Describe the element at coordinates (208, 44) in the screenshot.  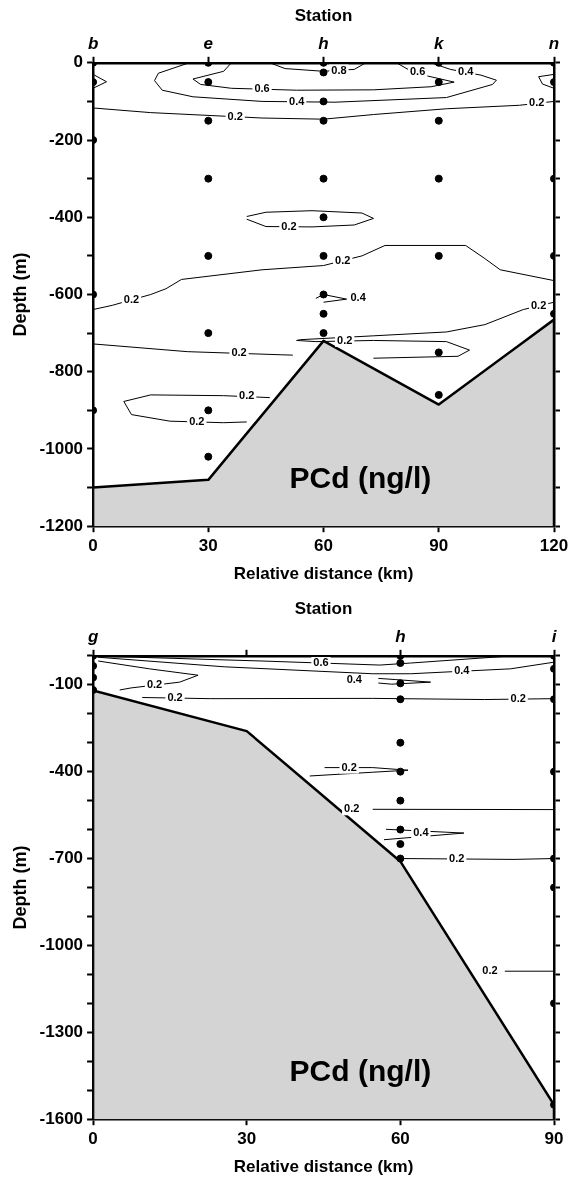
I see `annotation: e` at that location.